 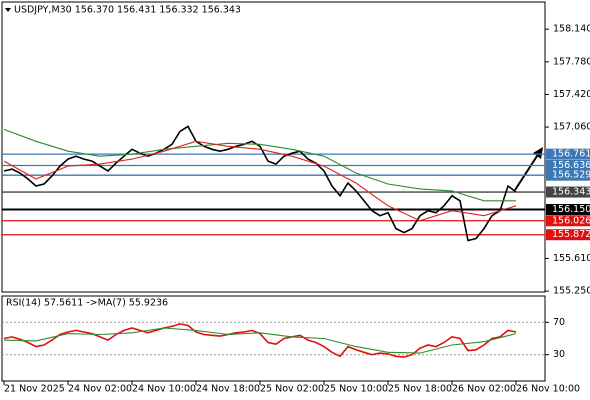 I want to click on level-label: 156.150, so click(x=571, y=209).